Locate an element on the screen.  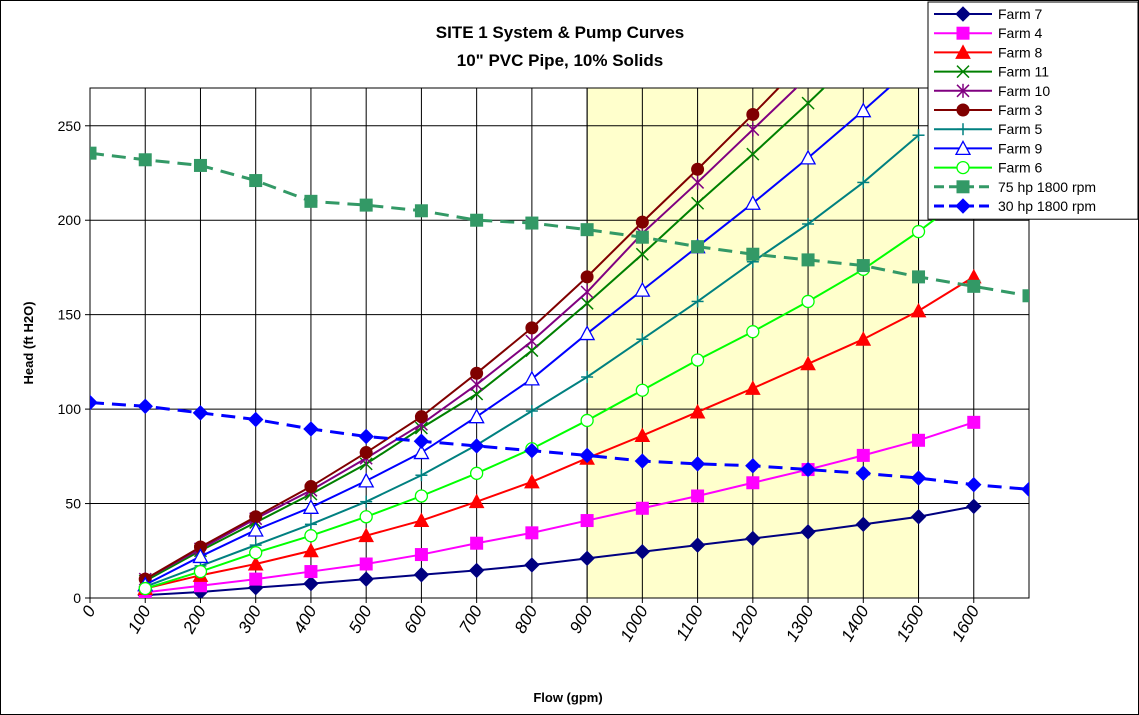
legend-label: 30 hp 1800 rpm is located at coordinates (1047, 206).